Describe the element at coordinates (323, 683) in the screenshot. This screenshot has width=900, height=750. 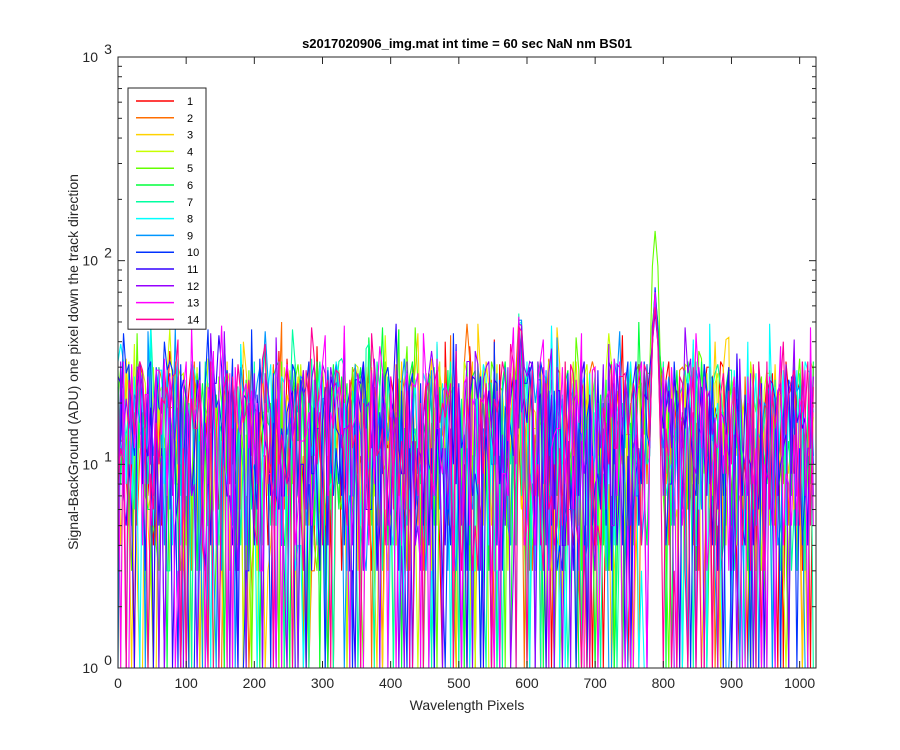
I see `x-tick-label: 300` at that location.